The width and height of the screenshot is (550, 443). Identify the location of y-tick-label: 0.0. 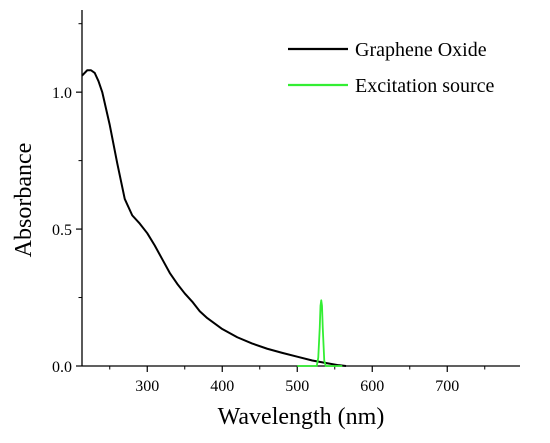
(62, 367).